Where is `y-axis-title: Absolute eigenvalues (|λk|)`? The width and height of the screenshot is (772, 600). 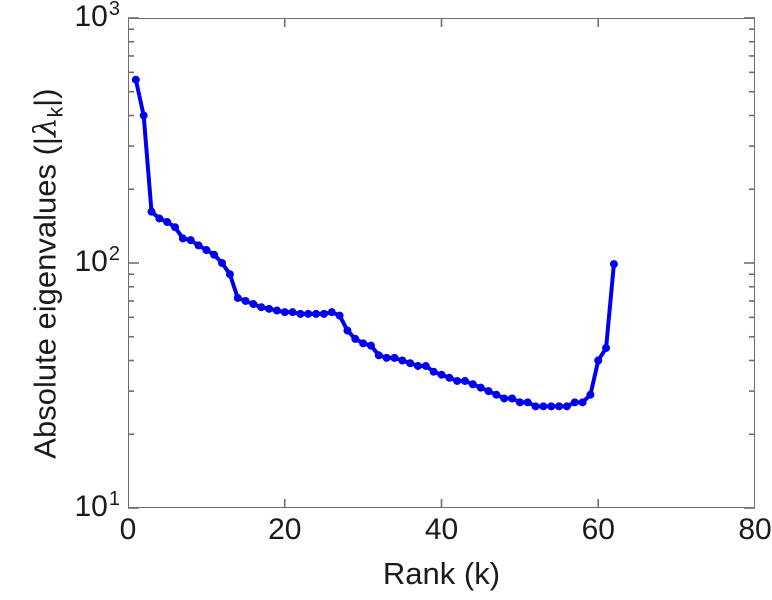
y-axis-title: Absolute eigenvalues (|λk|) is located at coordinates (47, 277).